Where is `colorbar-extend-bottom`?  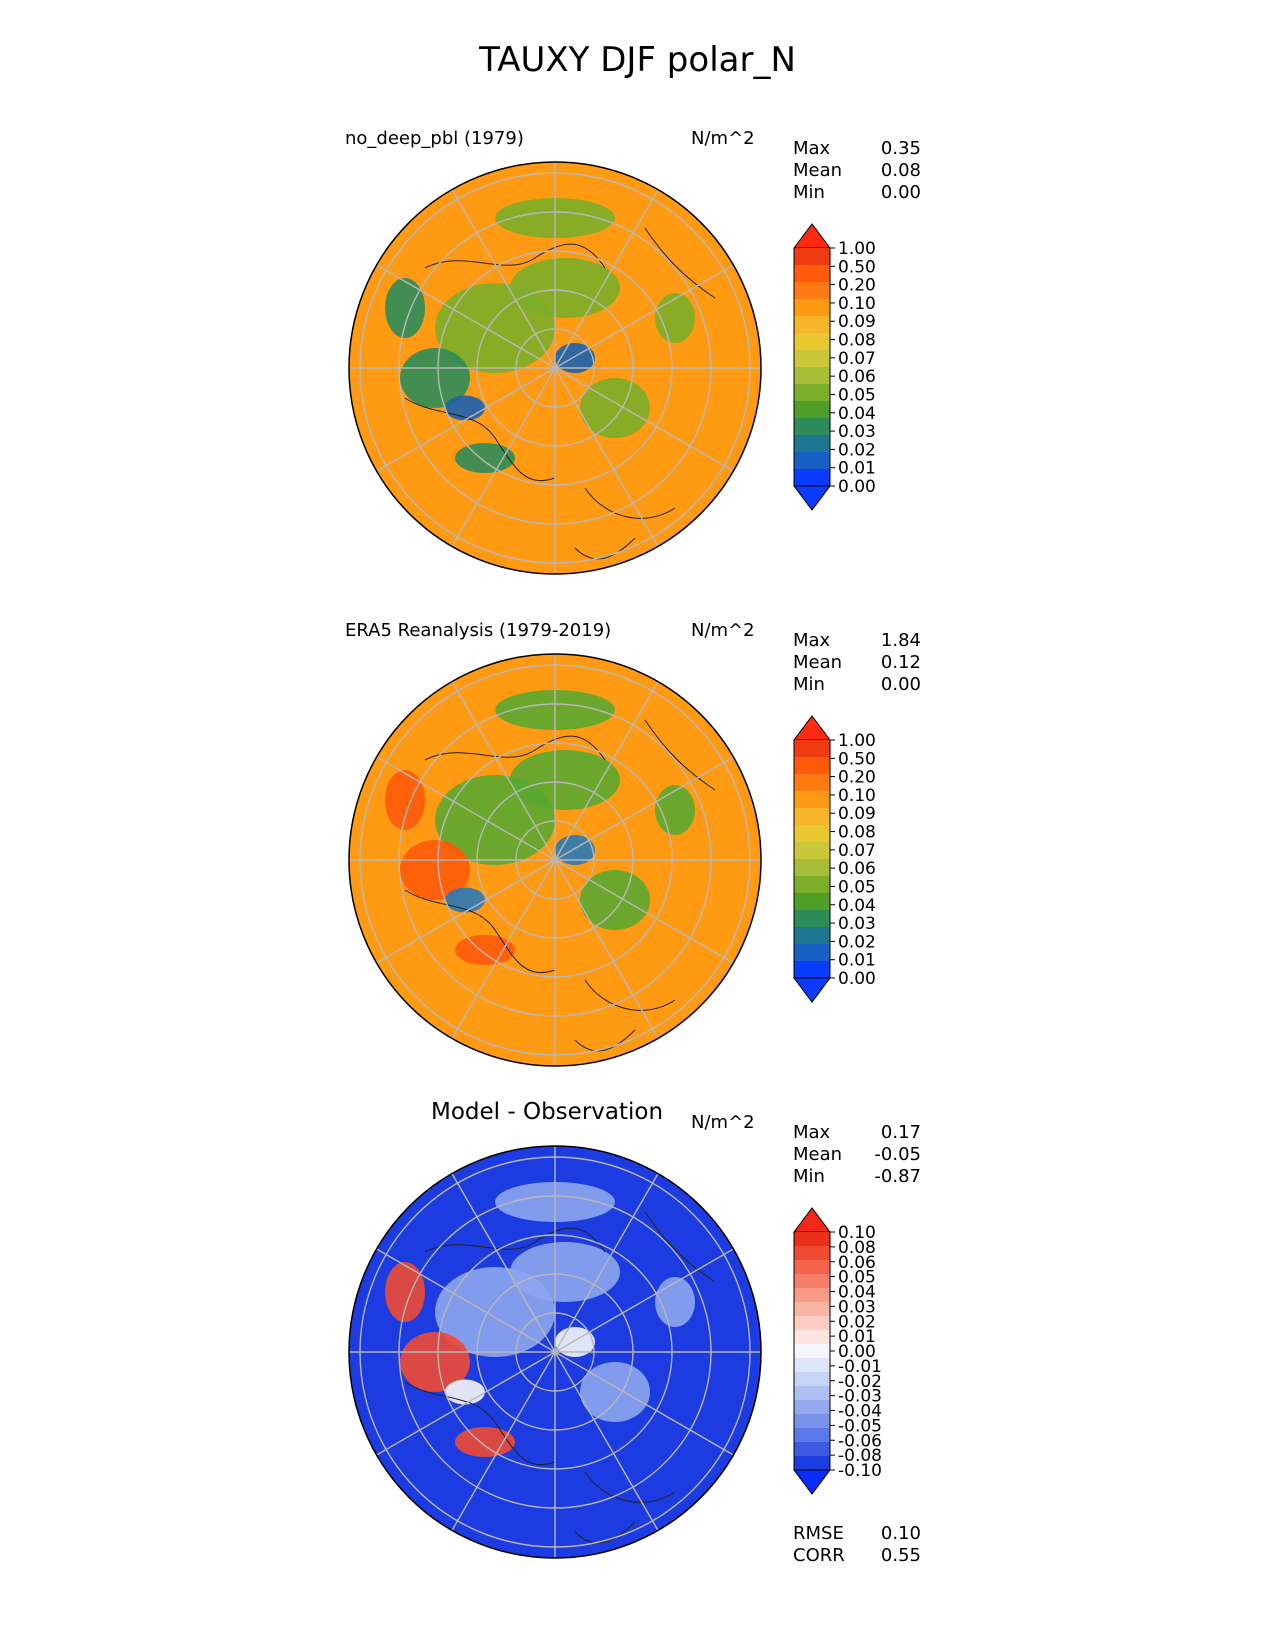 colorbar-extend-bottom is located at coordinates (812, 1482).